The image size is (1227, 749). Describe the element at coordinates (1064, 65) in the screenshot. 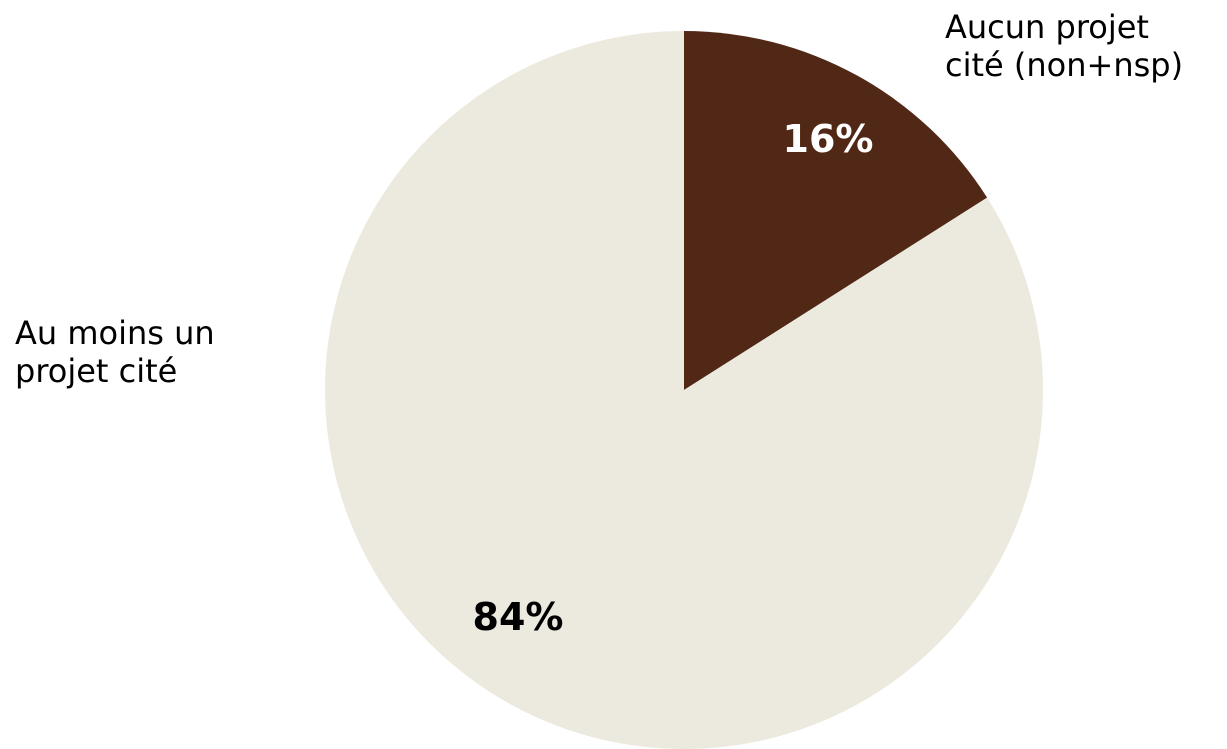

I see `pie-category-label-line: cité (non+nsp)` at that location.